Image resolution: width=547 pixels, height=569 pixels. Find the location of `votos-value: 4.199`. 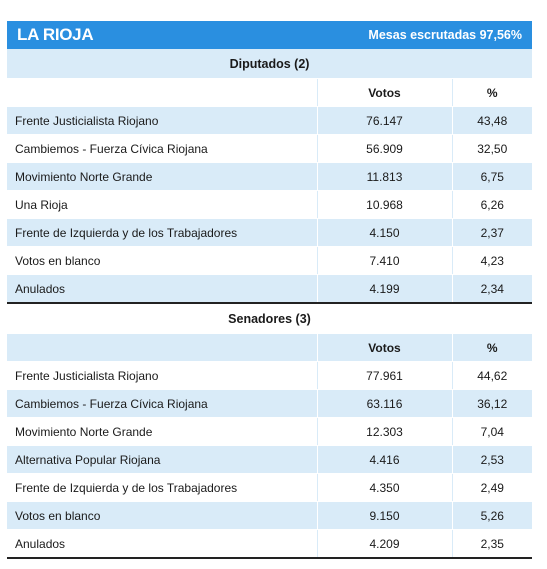

votos-value: 4.199 is located at coordinates (384, 289).